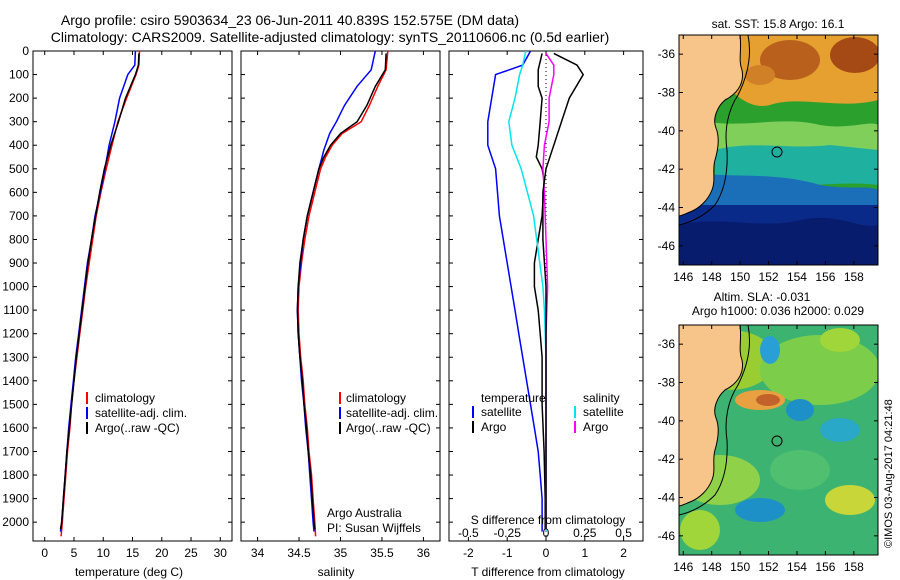  What do you see at coordinates (778, 311) in the screenshot?
I see `sla-map-title2: Argo h1000: 0.036 h2000: 0.029` at bounding box center [778, 311].